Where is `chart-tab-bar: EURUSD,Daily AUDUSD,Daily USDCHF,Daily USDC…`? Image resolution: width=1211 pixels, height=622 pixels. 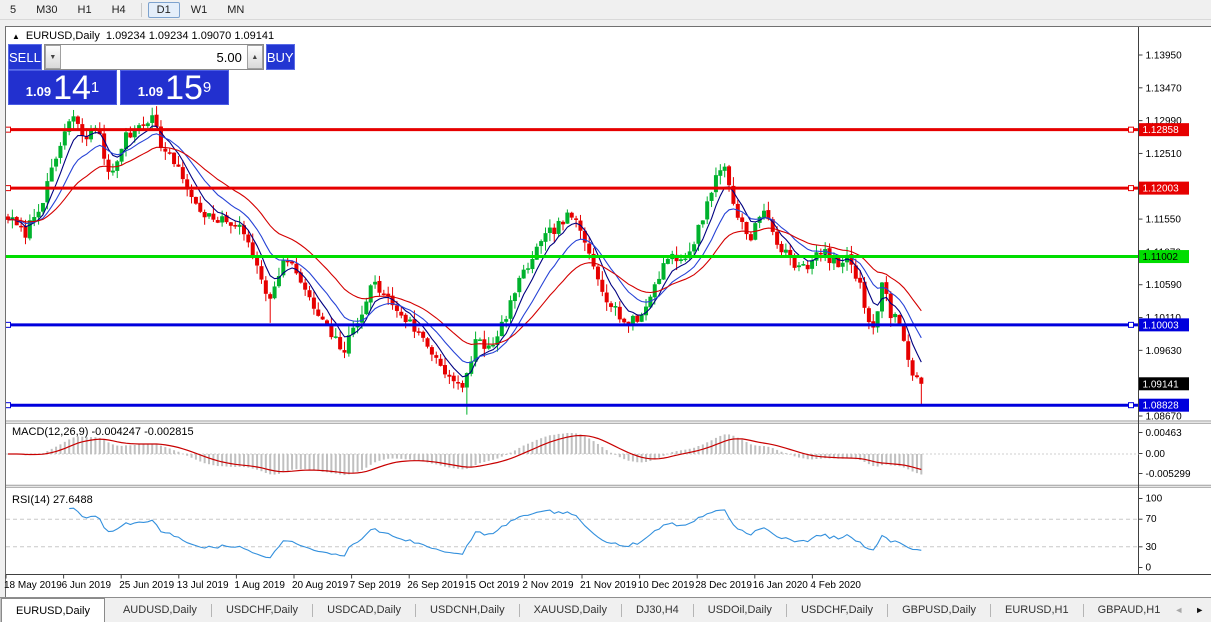 chart-tab-bar: EURUSD,Daily AUDUSD,Daily USDCHF,Daily USDC… is located at coordinates (605, 609).